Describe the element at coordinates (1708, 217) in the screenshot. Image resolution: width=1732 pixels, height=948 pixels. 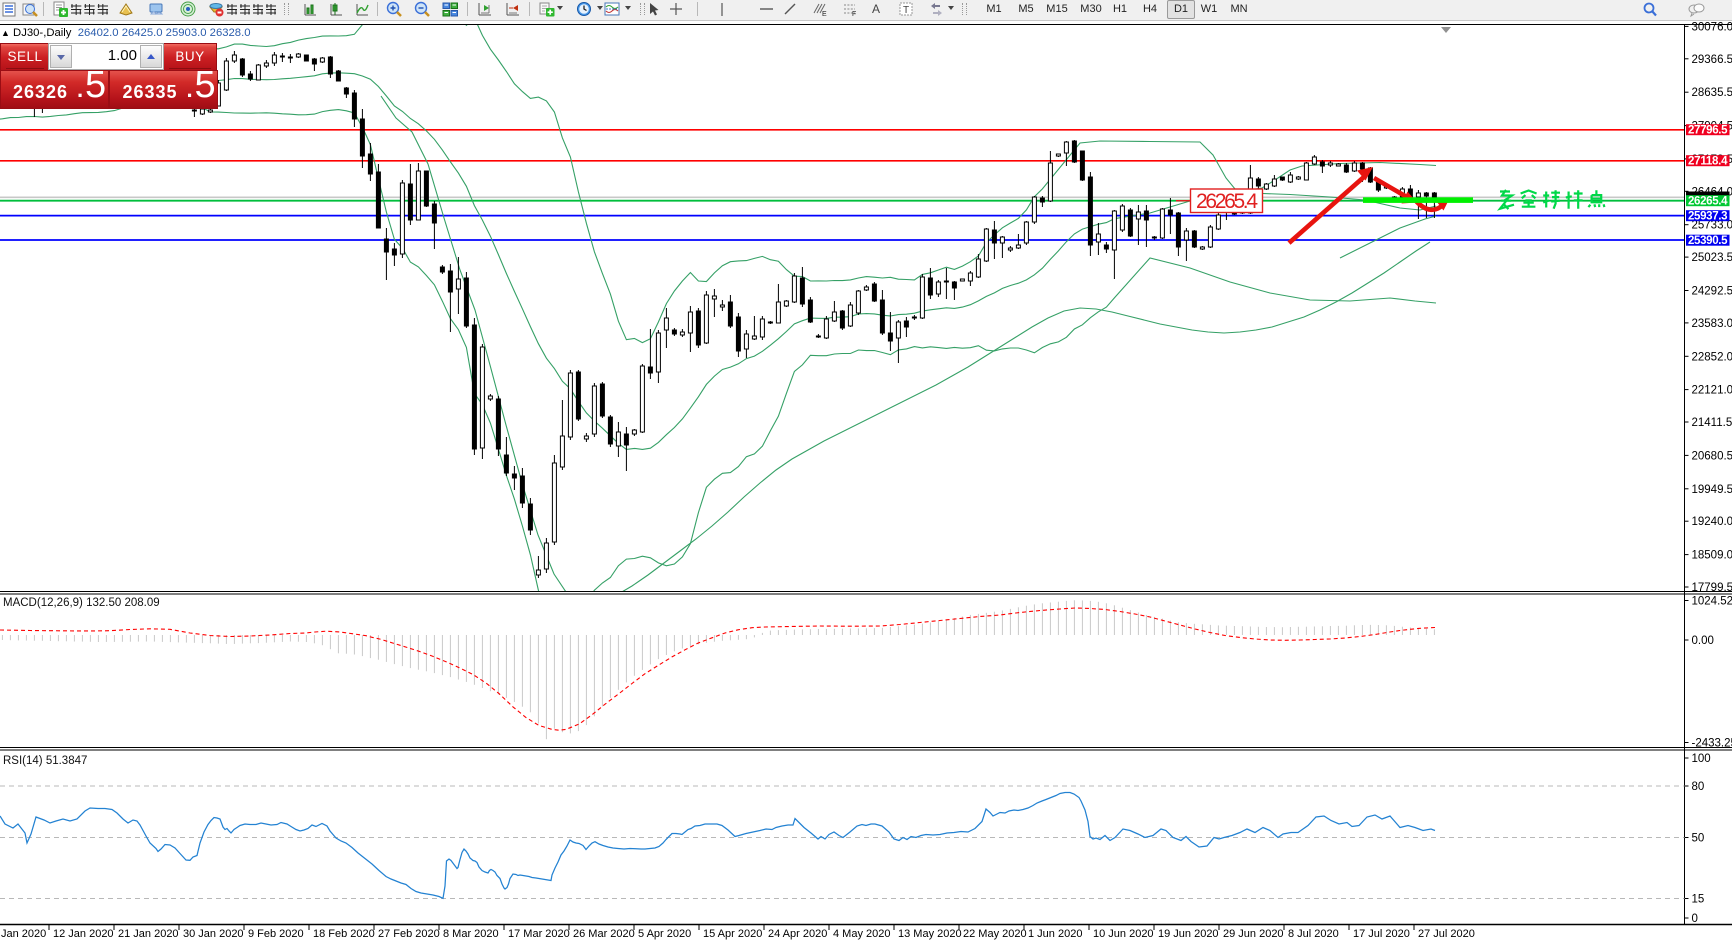
I see `svg-text: 25937.3` at that location.